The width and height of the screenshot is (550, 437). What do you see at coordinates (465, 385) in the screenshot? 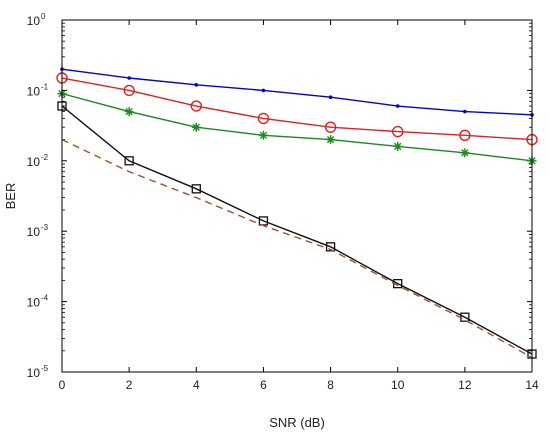
I see `x-tick-label: 12` at bounding box center [465, 385].